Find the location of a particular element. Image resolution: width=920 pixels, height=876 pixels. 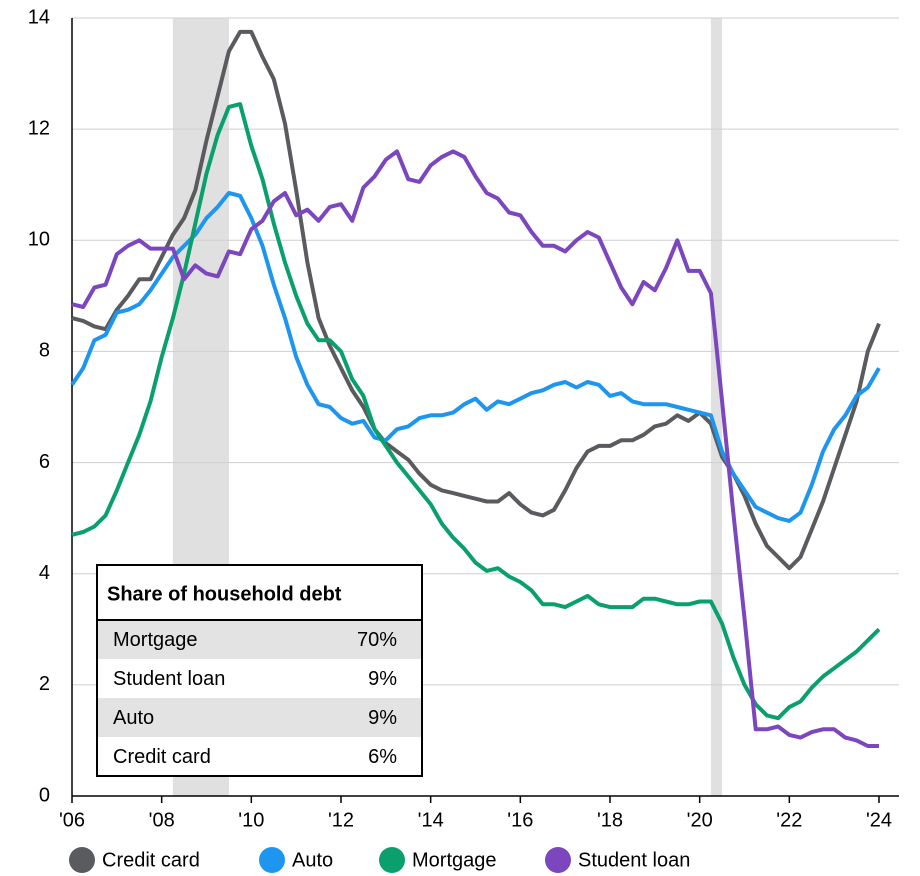

inset-row-name: Auto is located at coordinates (133, 718).